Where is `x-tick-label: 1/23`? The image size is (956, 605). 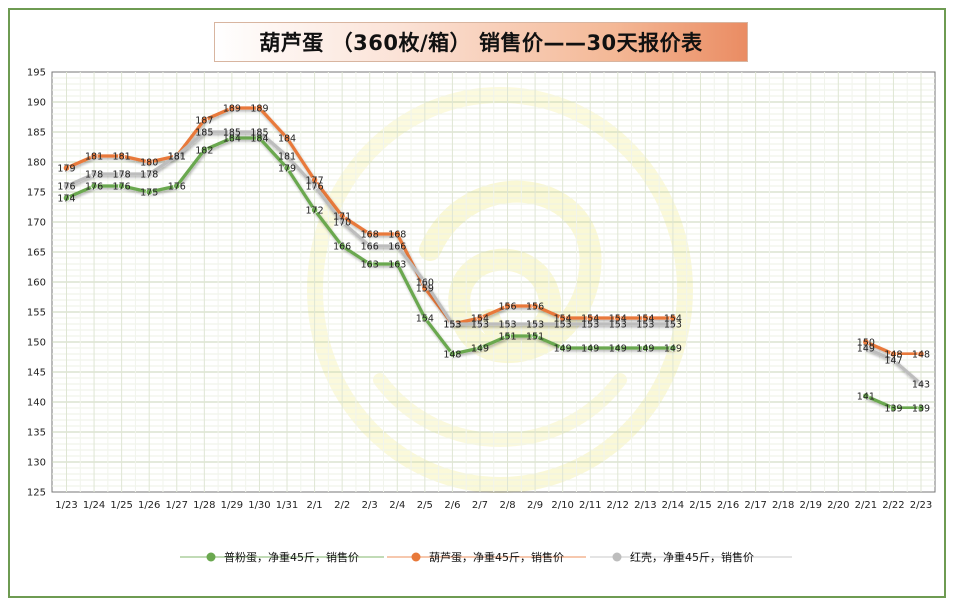
x-tick-label: 1/23 is located at coordinates (66, 505).